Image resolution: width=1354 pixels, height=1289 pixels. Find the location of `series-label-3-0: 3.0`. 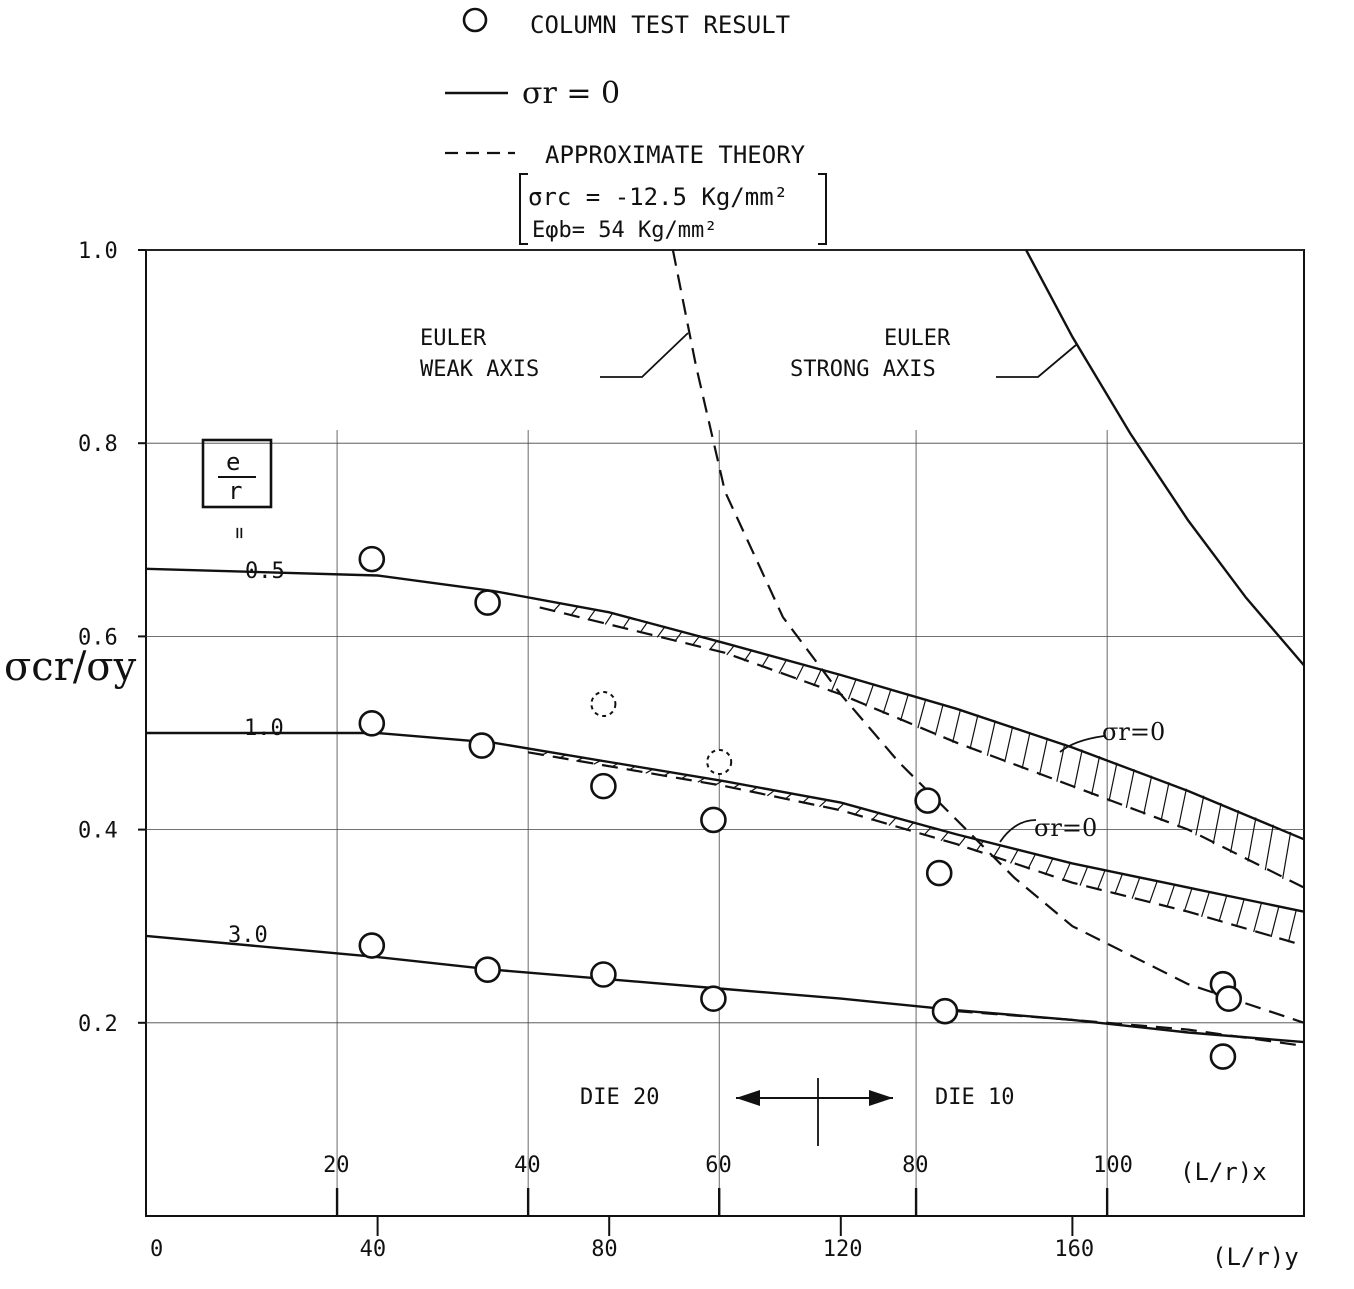

series-label-3-0: 3.0 is located at coordinates (248, 935).